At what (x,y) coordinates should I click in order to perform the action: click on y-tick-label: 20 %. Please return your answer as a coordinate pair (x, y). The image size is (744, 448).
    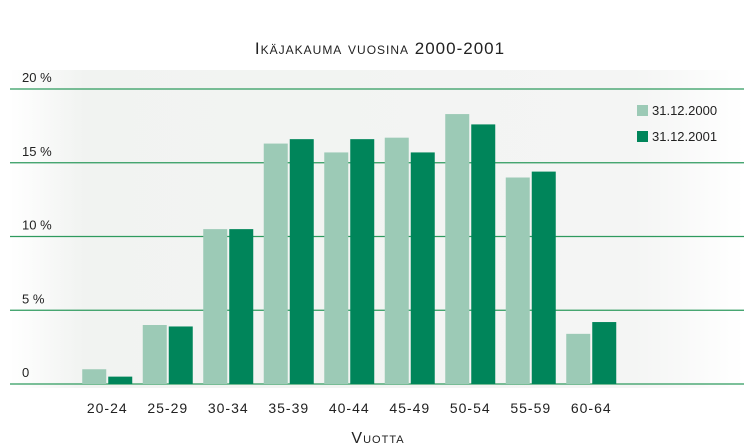
    Looking at the image, I should click on (37, 77).